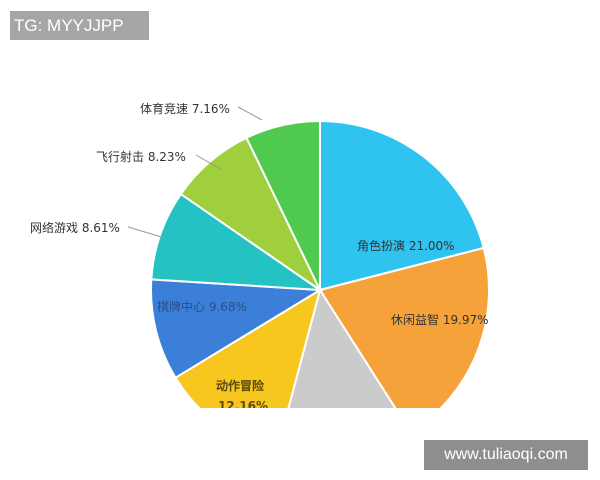  I want to click on label-online-game: 网络游戏 8.61%, so click(75, 228).